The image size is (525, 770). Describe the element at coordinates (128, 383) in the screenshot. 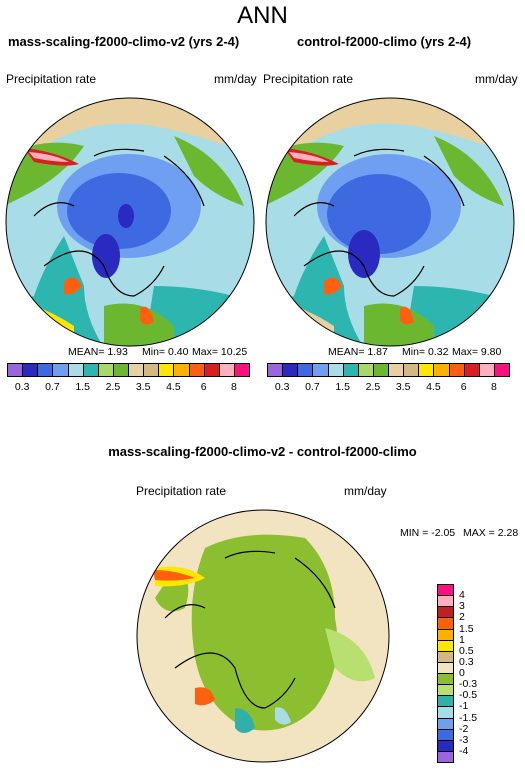

I see `panel-1-colorbar: 0.3 0.7 1.5 2.5 3.5 4.5 6 8` at that location.